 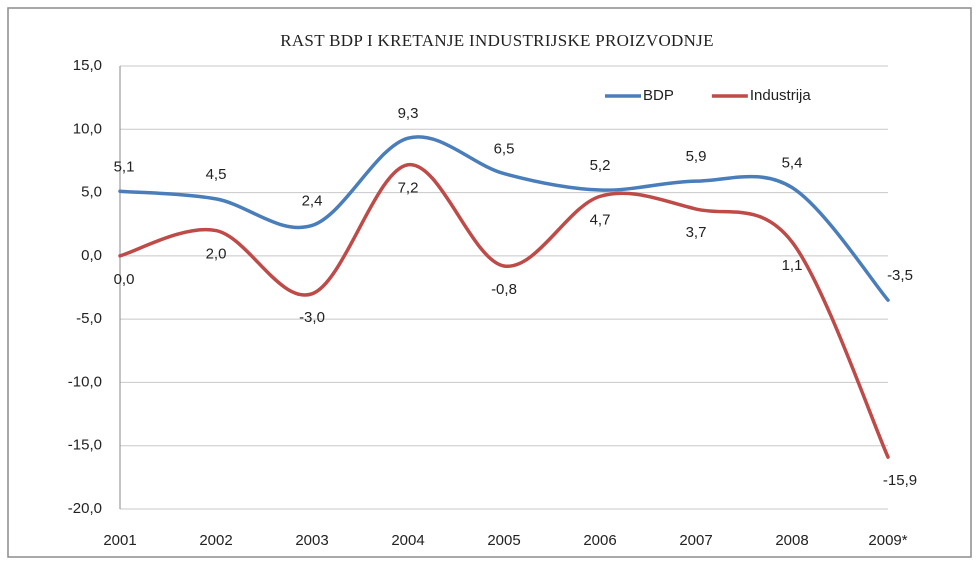 What do you see at coordinates (503, 540) in the screenshot?
I see `x-tick-label: 2005` at bounding box center [503, 540].